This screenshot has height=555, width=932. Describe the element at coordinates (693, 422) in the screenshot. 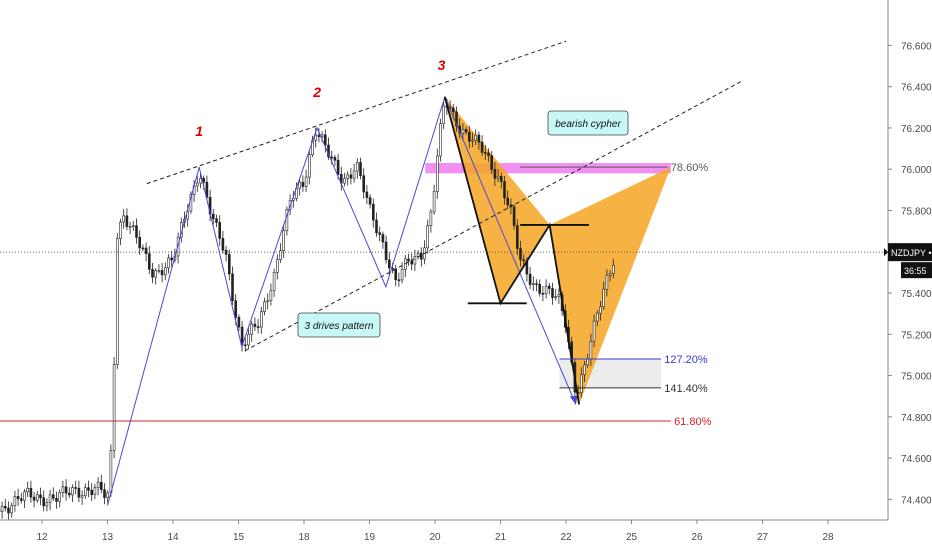

I see `level-label: 61.80%` at that location.